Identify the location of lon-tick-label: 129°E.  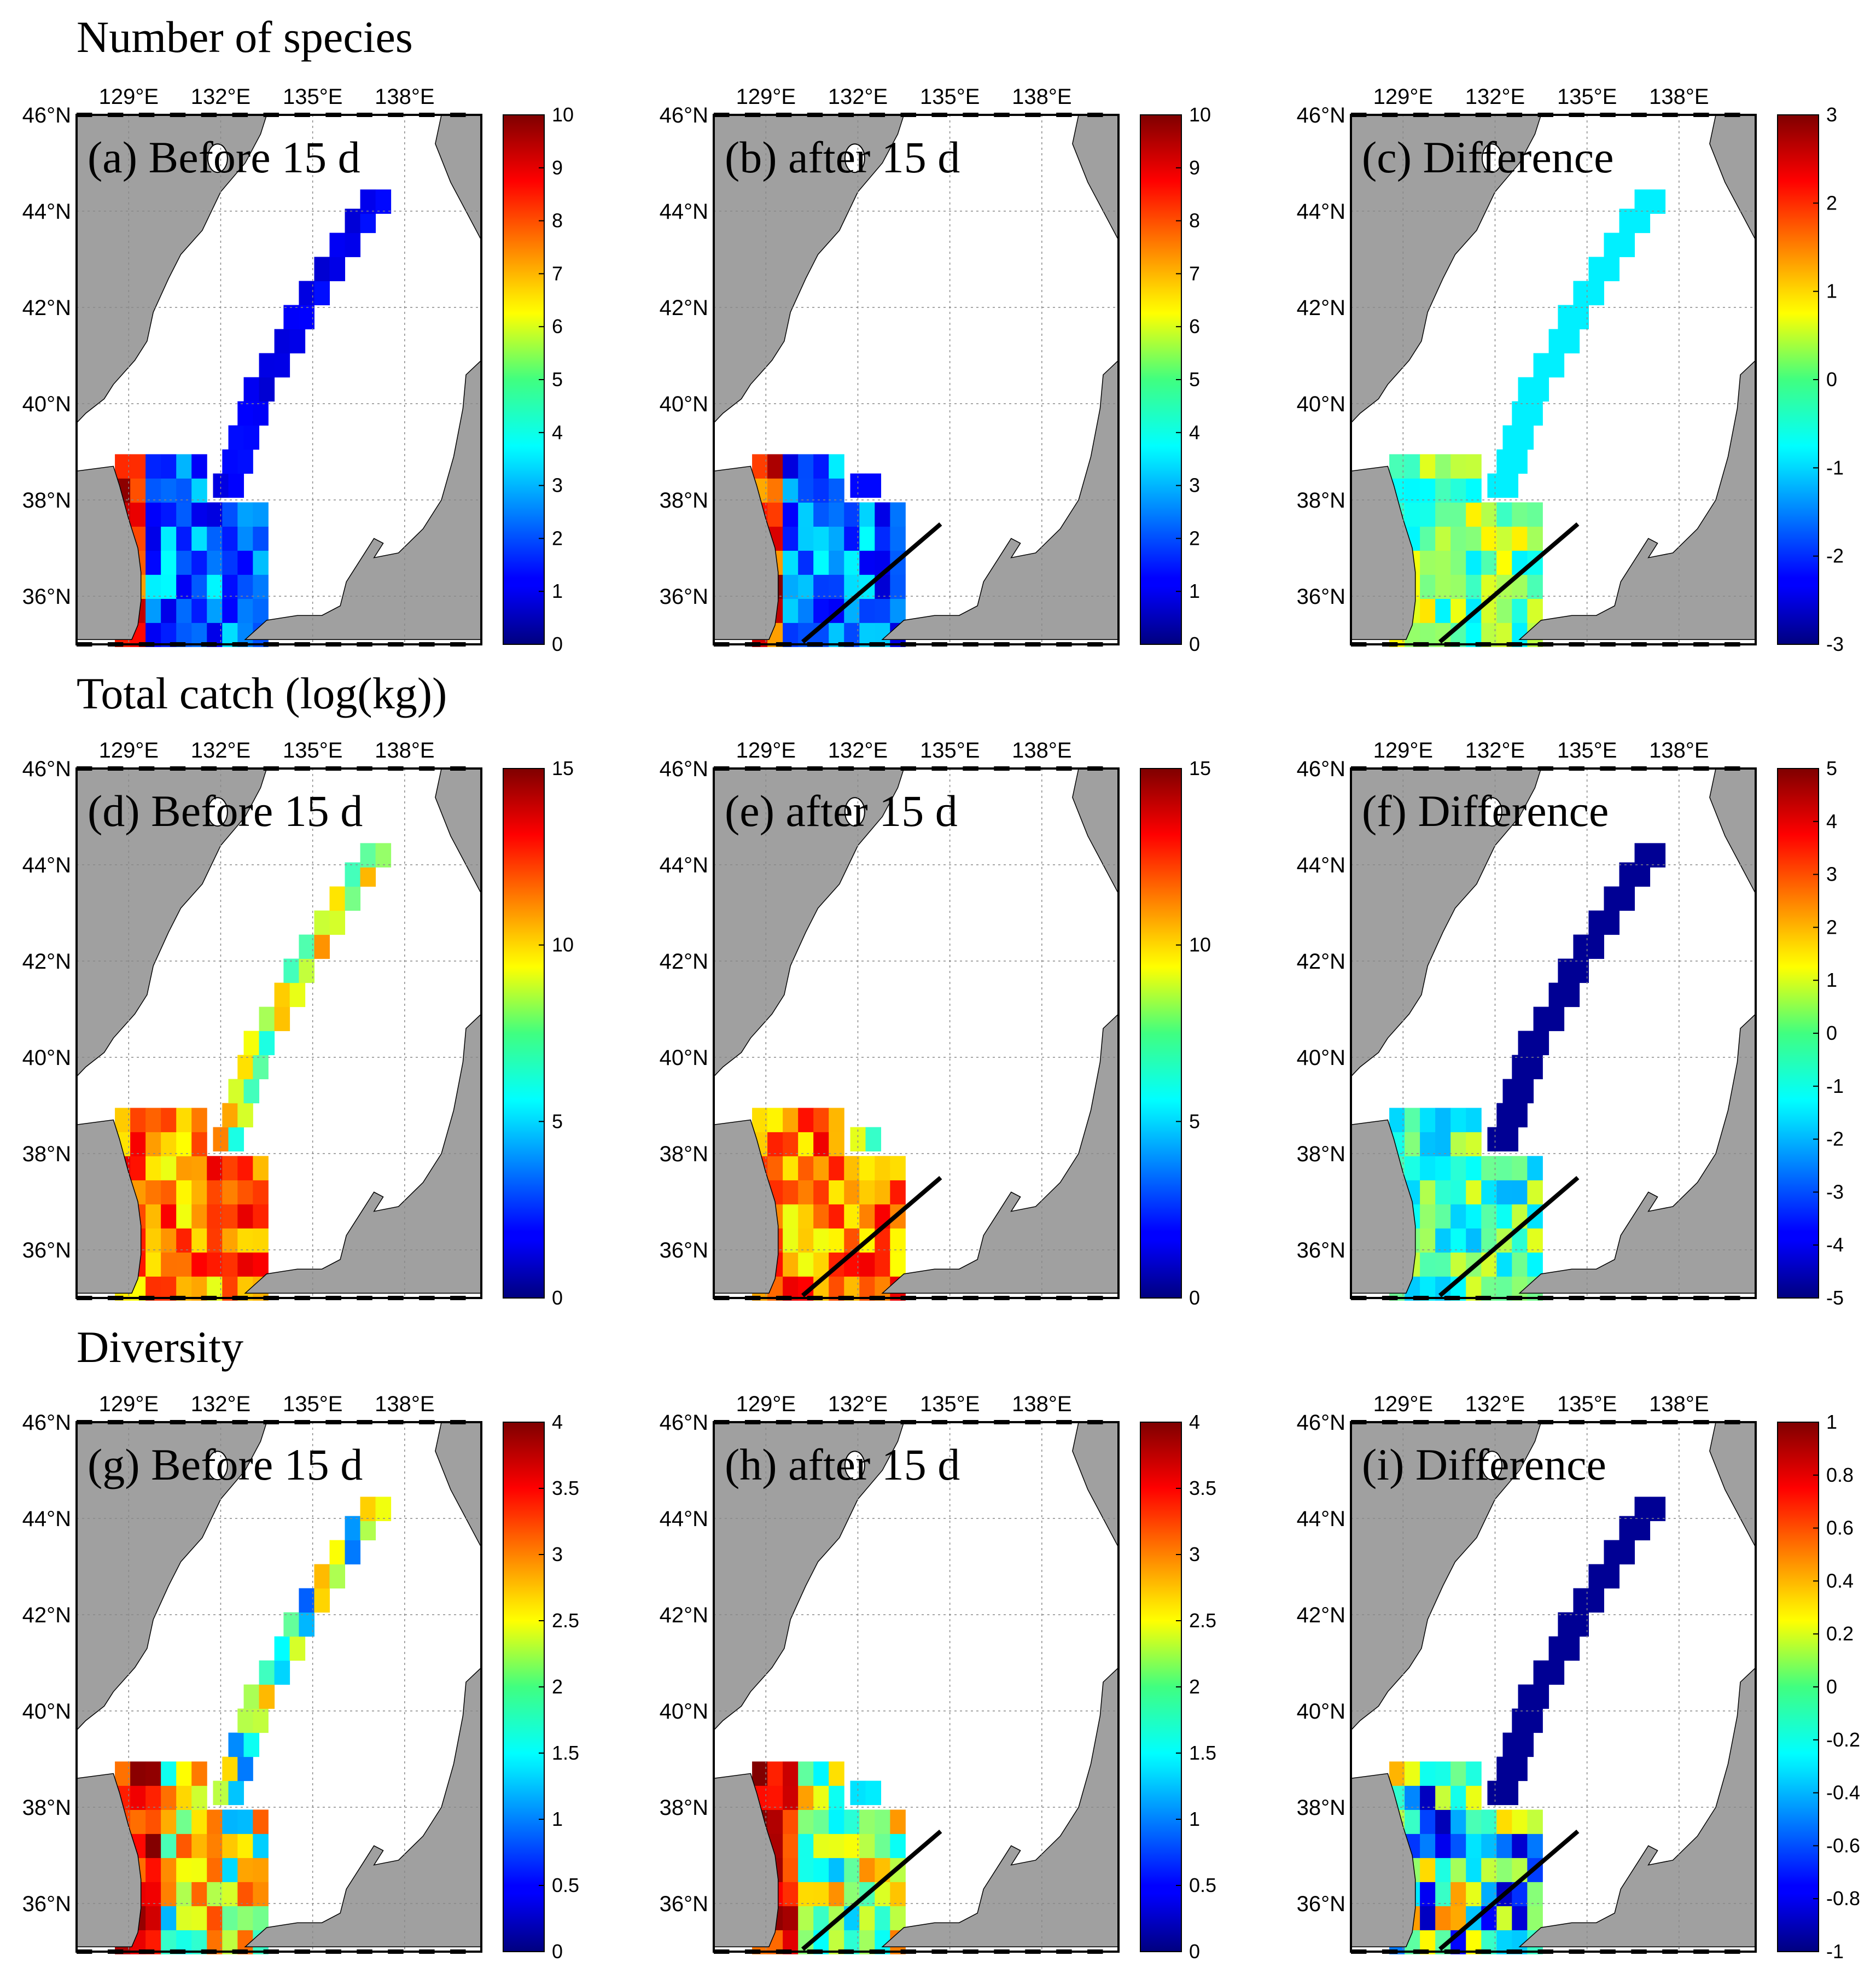
(1403, 750).